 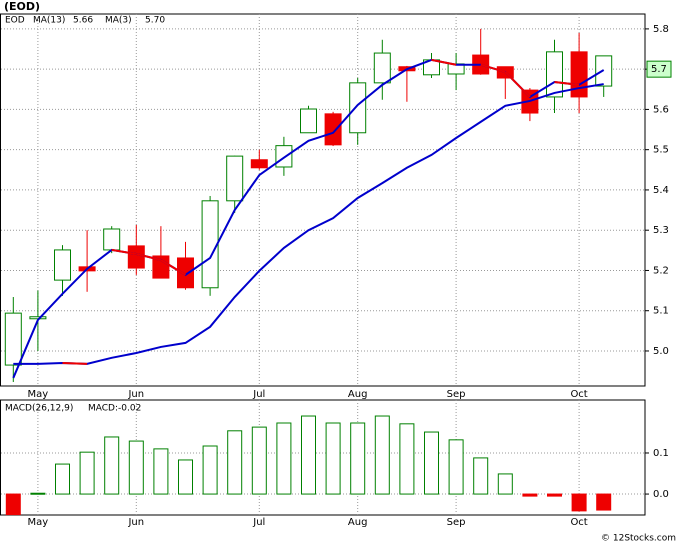 What do you see at coordinates (155, 21) in the screenshot?
I see `legend-value: 5.70` at bounding box center [155, 21].